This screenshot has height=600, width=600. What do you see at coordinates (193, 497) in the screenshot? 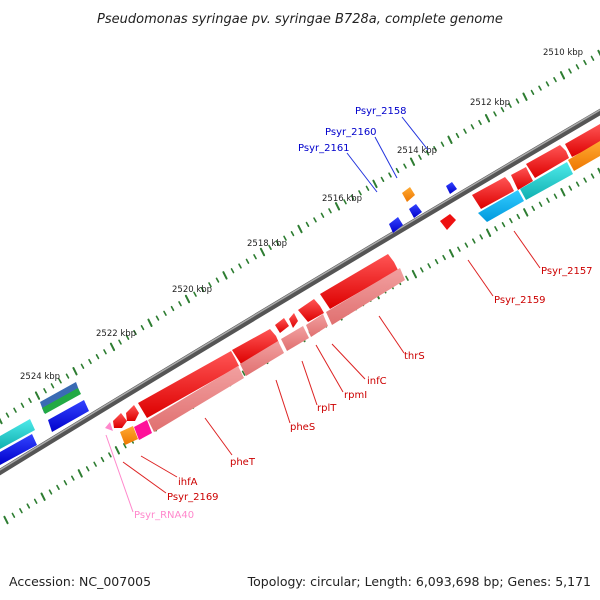
I see `gene-label-psyr-2169: Psyr_2169` at bounding box center [193, 497].